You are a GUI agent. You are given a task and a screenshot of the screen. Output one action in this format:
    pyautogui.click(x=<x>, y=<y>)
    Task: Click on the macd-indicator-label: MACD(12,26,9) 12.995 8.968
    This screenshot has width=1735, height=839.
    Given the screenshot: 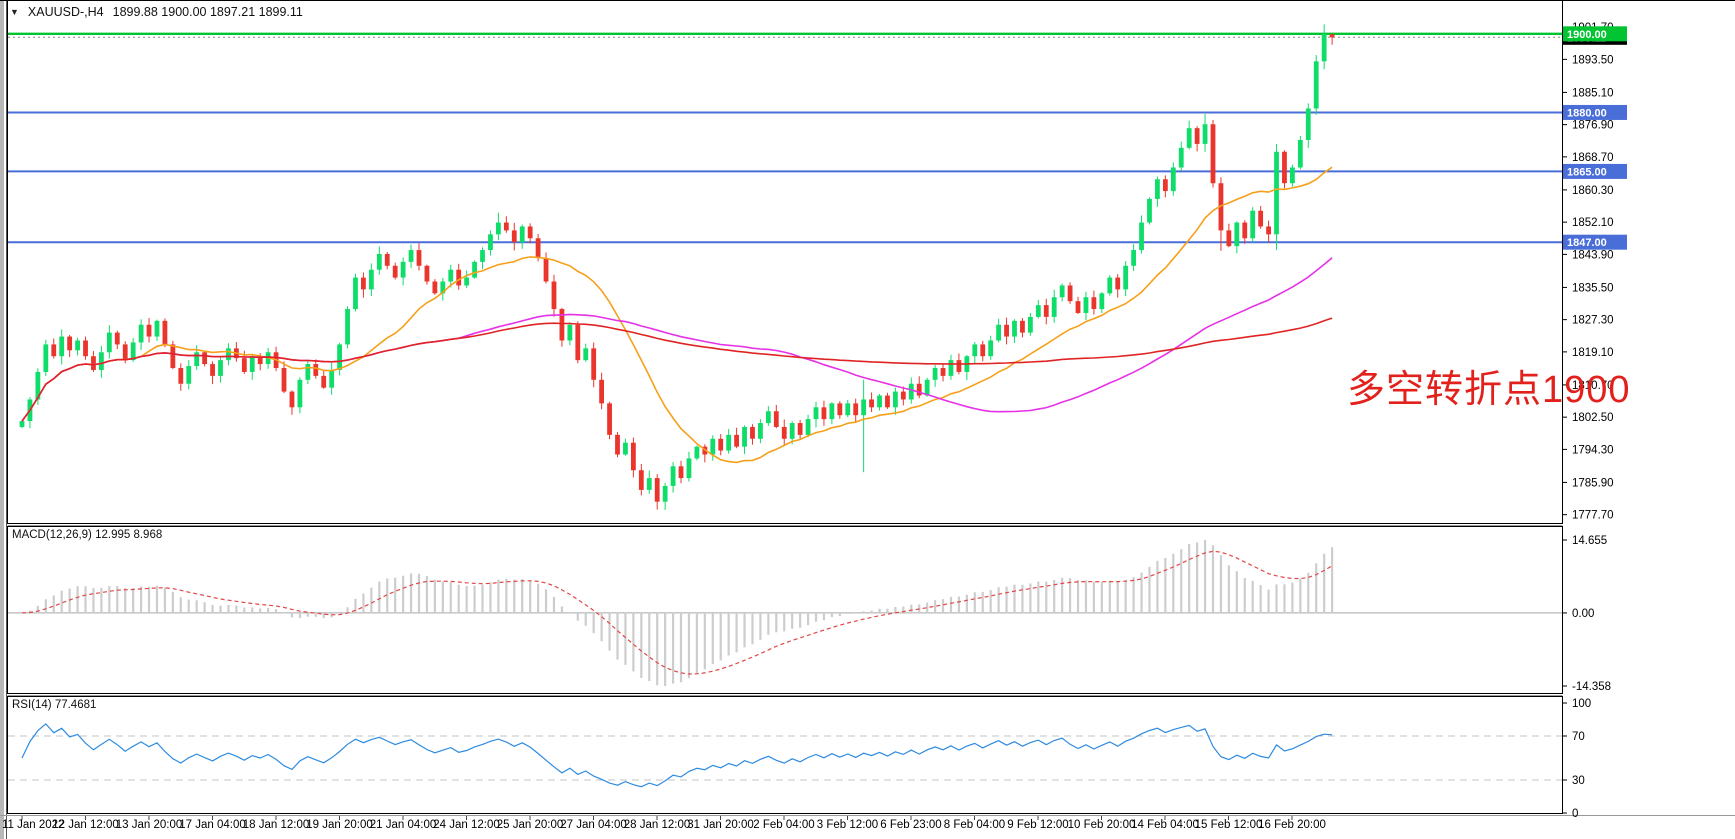 What is the action you would take?
    pyautogui.click(x=87, y=535)
    